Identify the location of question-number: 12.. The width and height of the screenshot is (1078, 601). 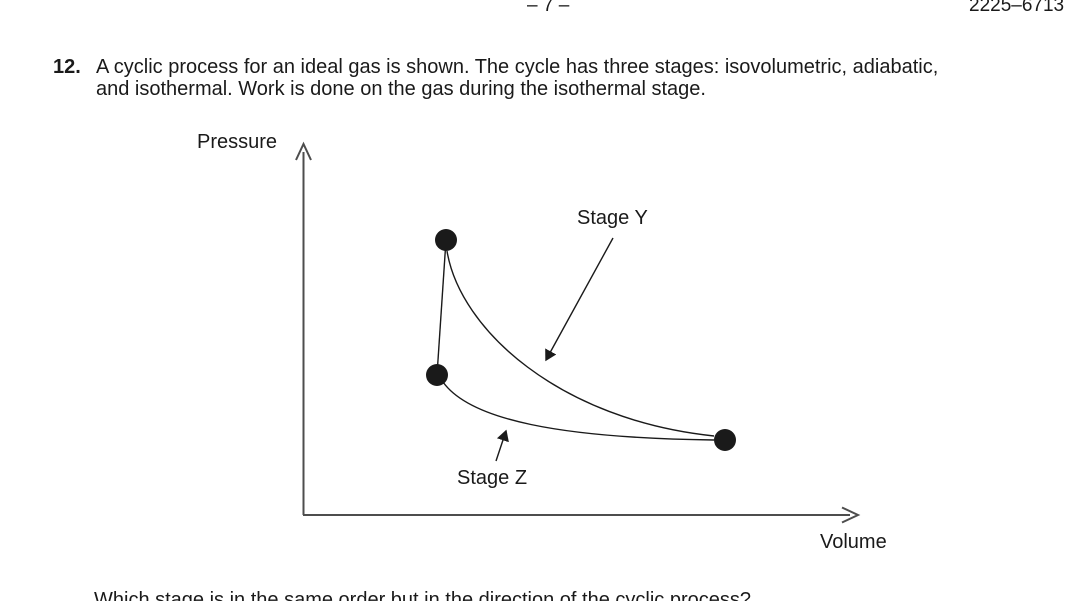
(67, 67).